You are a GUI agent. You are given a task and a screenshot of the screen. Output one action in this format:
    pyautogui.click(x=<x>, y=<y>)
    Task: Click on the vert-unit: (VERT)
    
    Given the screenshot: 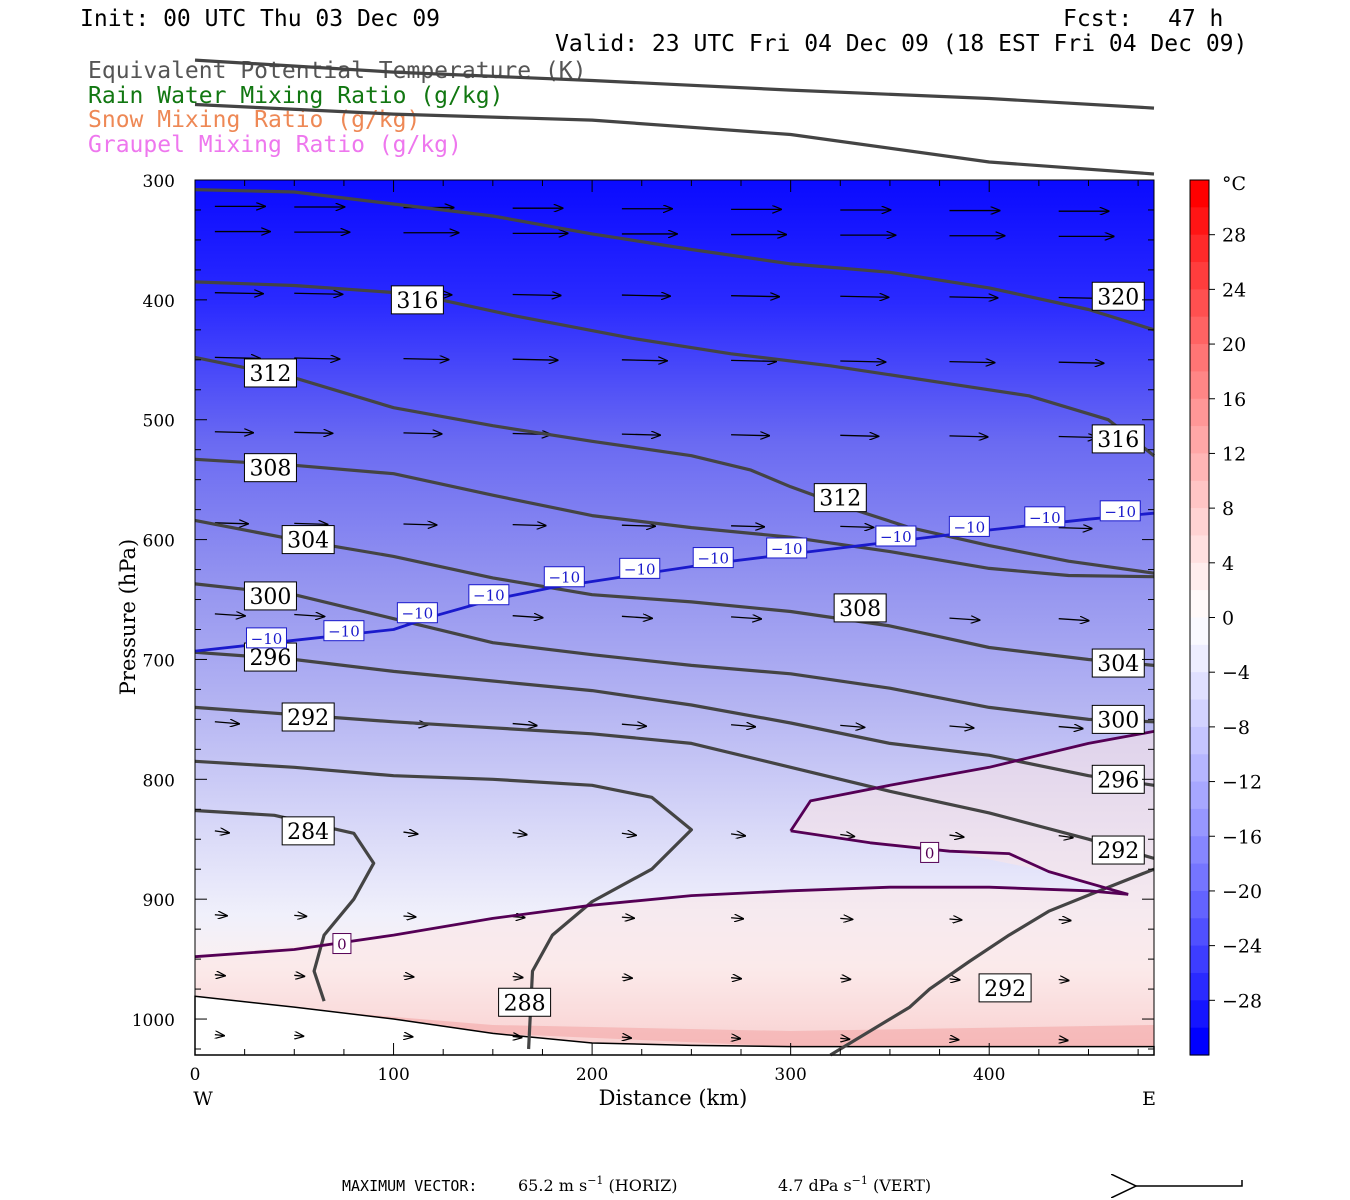 What is the action you would take?
    pyautogui.click(x=902, y=1185)
    